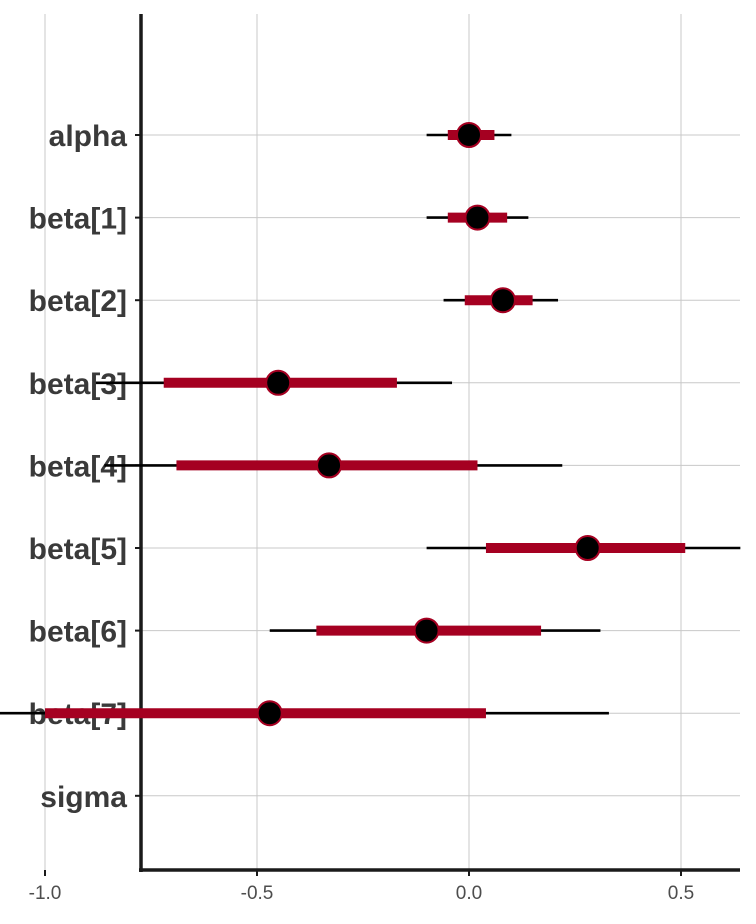  Describe the element at coordinates (78, 301) in the screenshot. I see `y-tick-label: beta[2]` at that location.